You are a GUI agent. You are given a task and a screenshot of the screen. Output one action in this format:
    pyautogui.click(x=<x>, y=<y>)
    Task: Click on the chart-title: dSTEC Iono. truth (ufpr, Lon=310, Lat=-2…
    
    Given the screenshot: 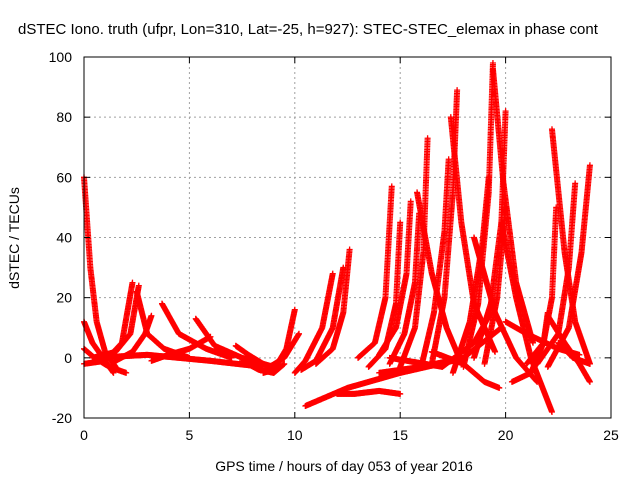 What is the action you would take?
    pyautogui.click(x=308, y=29)
    